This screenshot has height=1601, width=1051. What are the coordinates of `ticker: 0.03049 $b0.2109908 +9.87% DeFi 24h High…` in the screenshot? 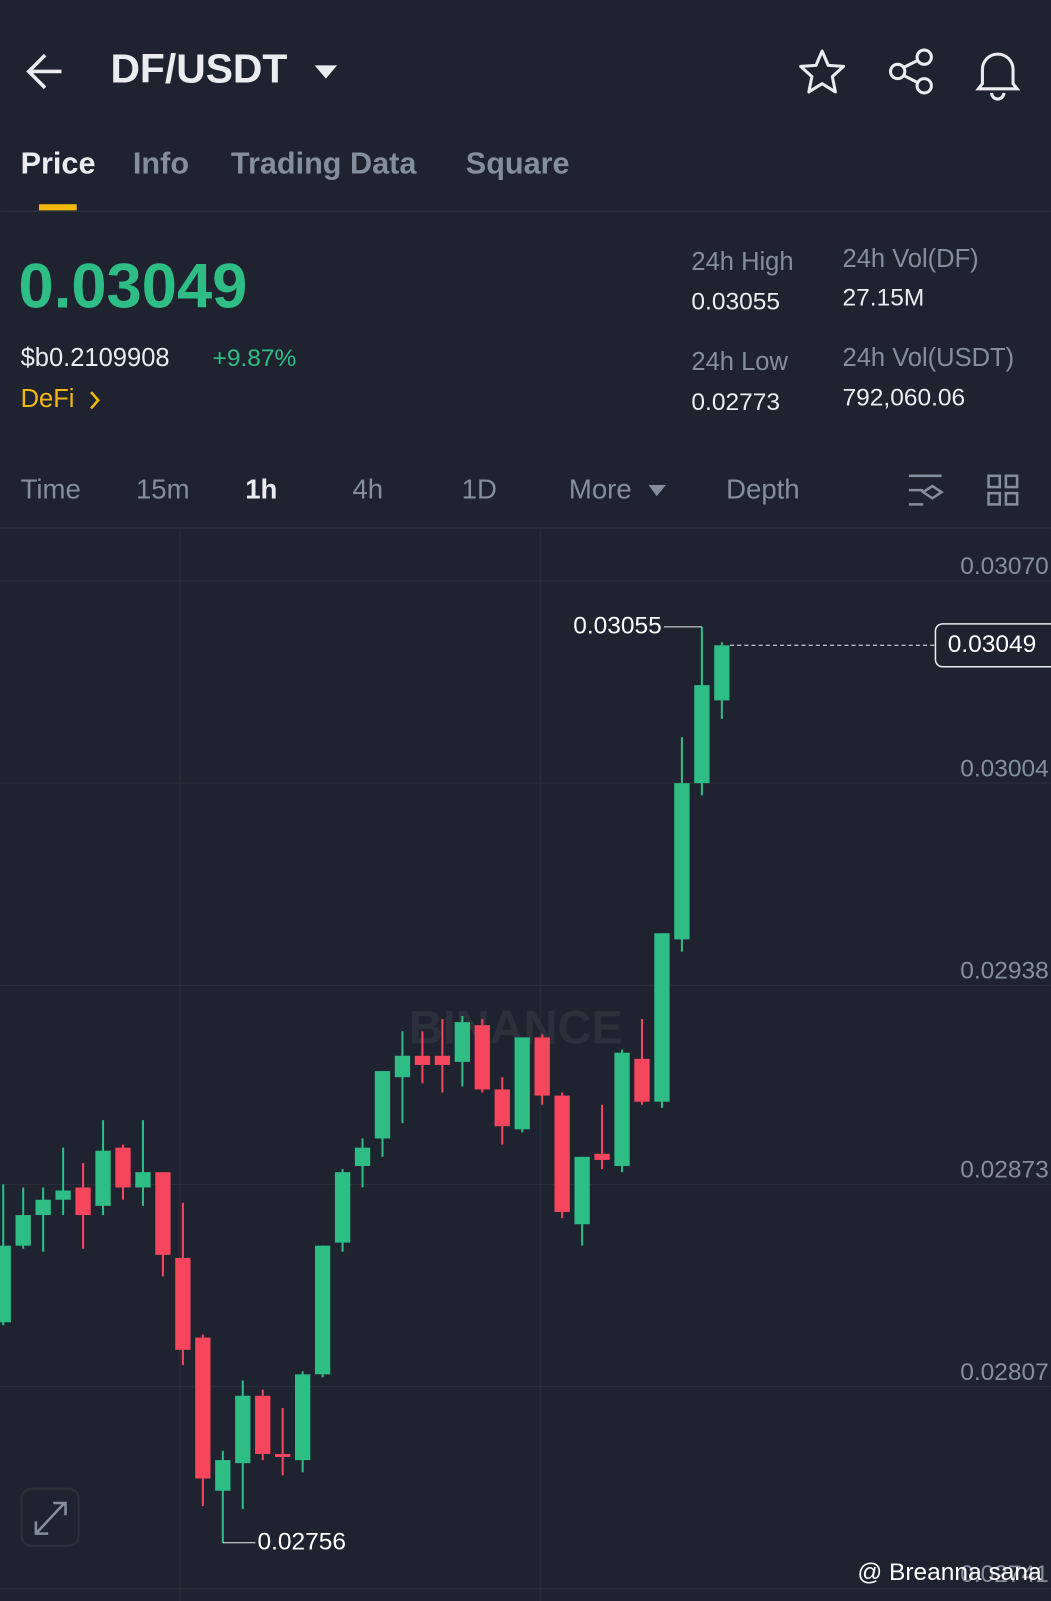 It's located at (517, 330).